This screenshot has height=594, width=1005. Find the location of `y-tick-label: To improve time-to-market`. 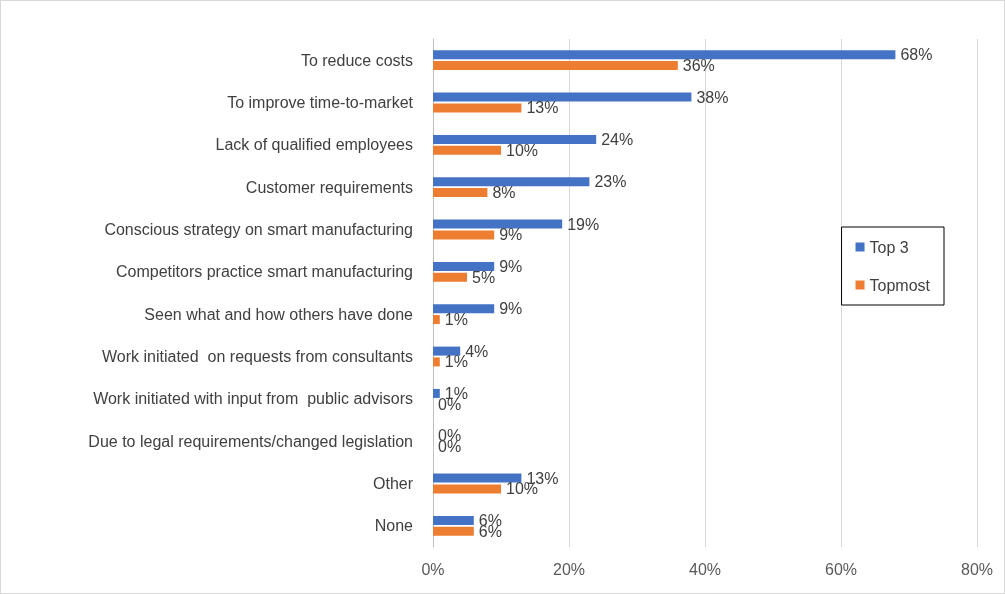

y-tick-label: To improve time-to-market is located at coordinates (320, 102).